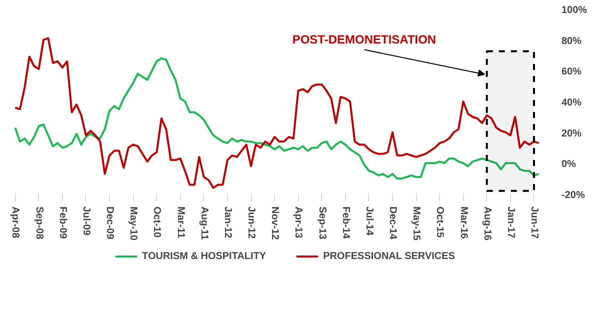 The width and height of the screenshot is (615, 322). Describe the element at coordinates (364, 39) in the screenshot. I see `band-label: POST-DEMONETISATION` at that location.